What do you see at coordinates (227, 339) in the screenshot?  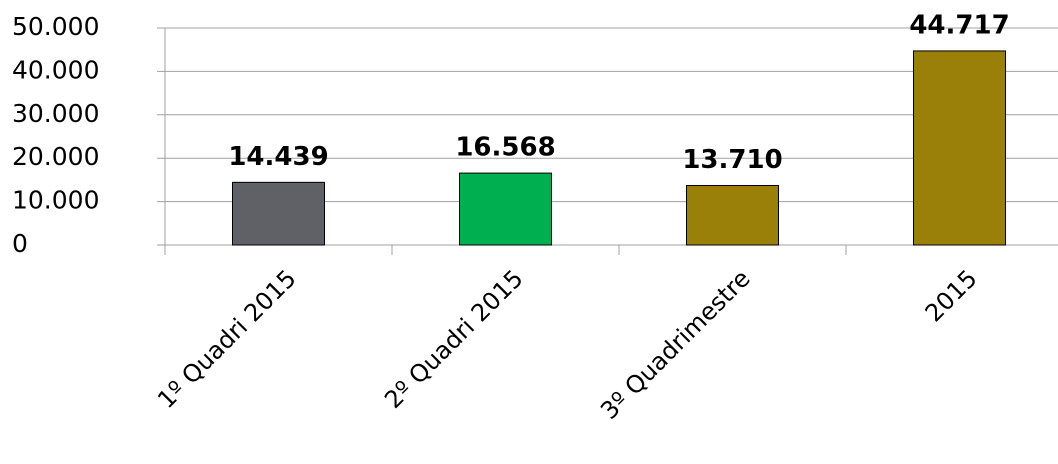 I see `x-tick-label: 1º Quadri 2015` at bounding box center [227, 339].